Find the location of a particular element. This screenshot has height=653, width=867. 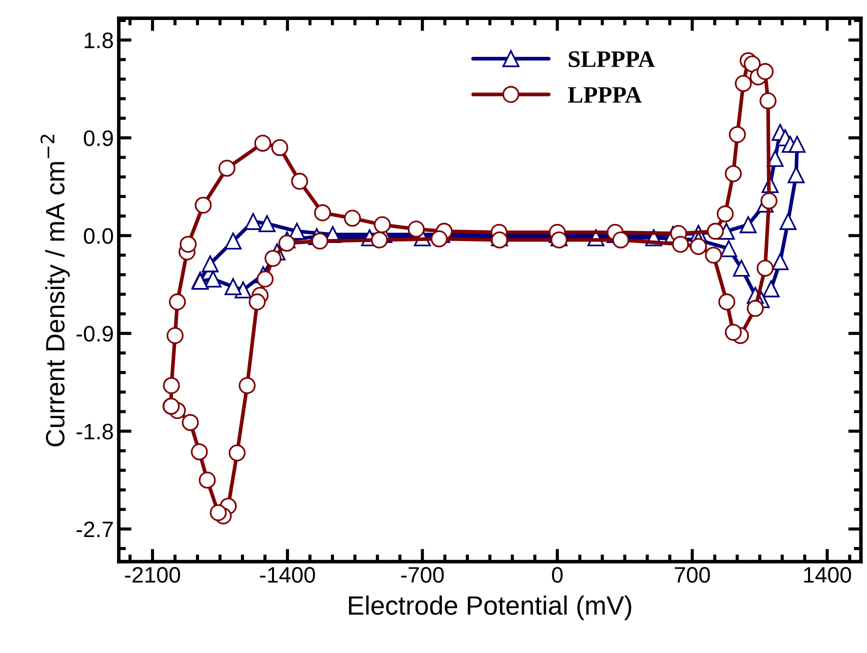

x-tick-label: 0 is located at coordinates (557, 575).